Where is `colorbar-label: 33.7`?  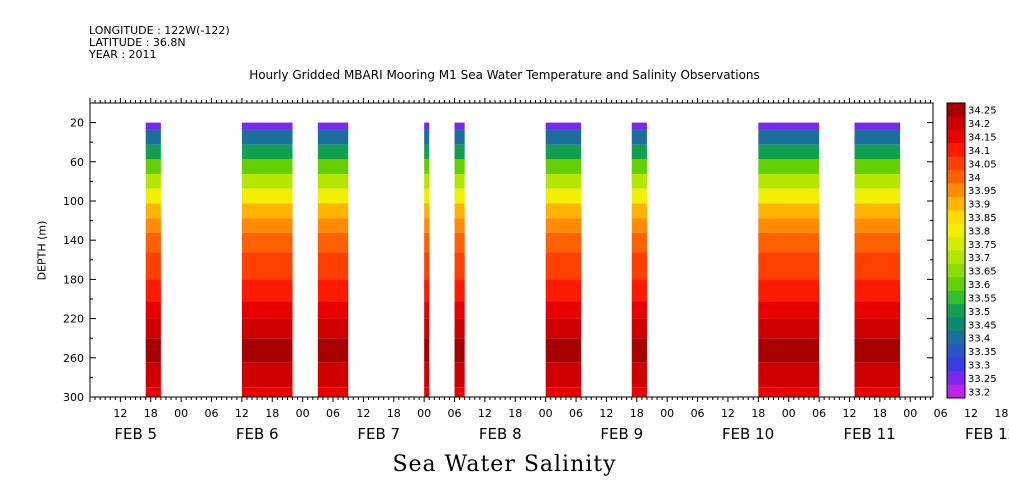 colorbar-label: 33.7 is located at coordinates (979, 258).